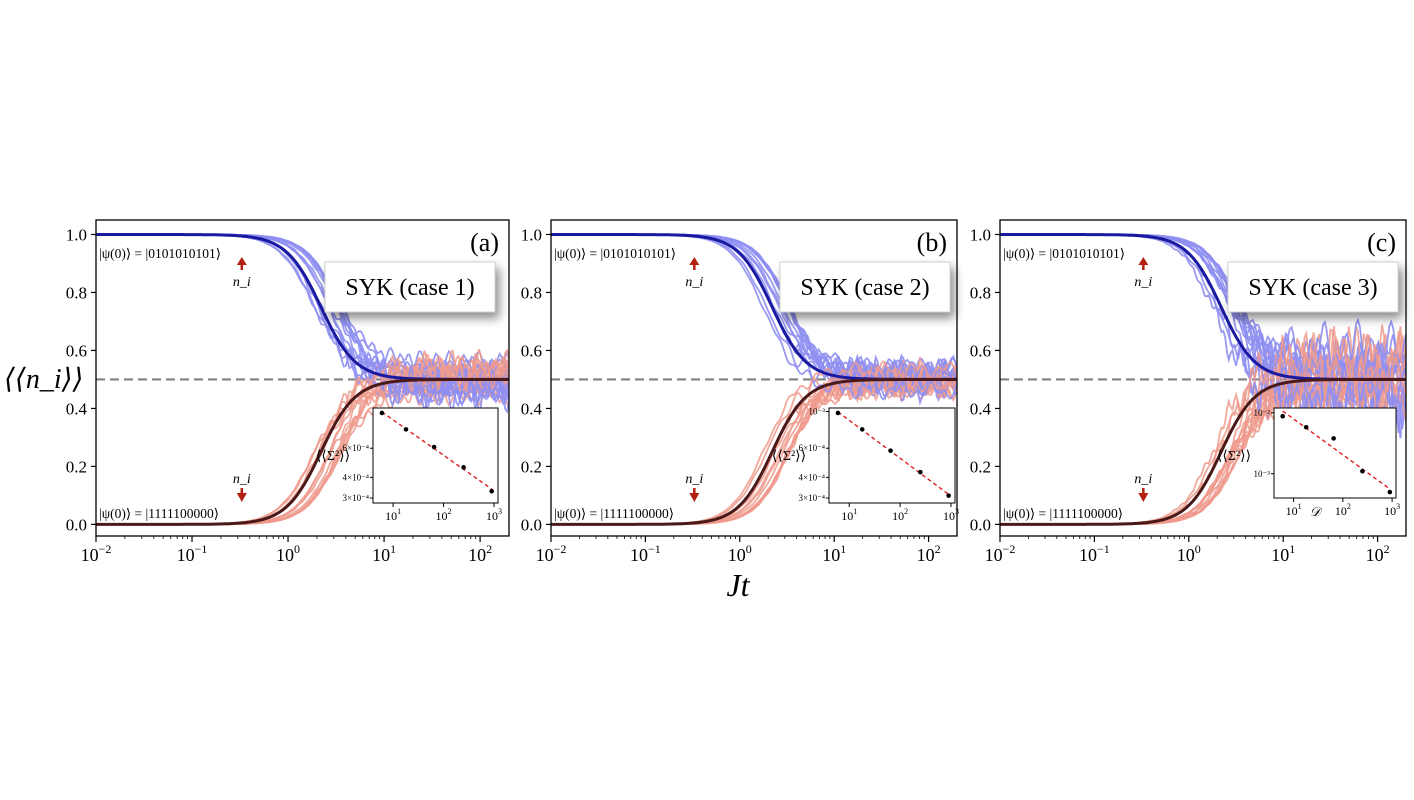  I want to click on inset-x-label: 𝒟, so click(1316, 511).